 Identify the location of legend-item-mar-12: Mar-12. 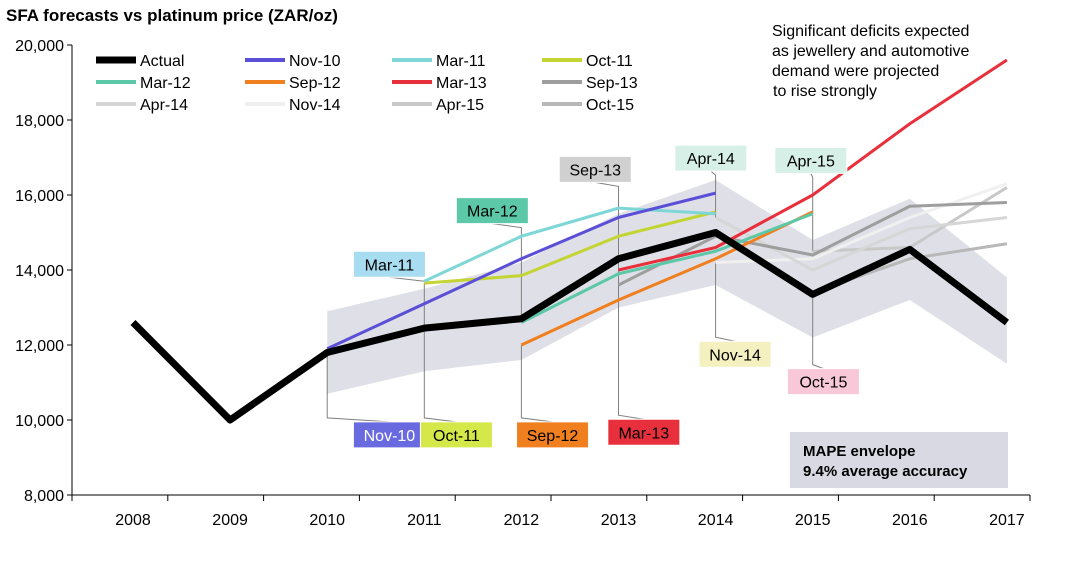
(143, 83).